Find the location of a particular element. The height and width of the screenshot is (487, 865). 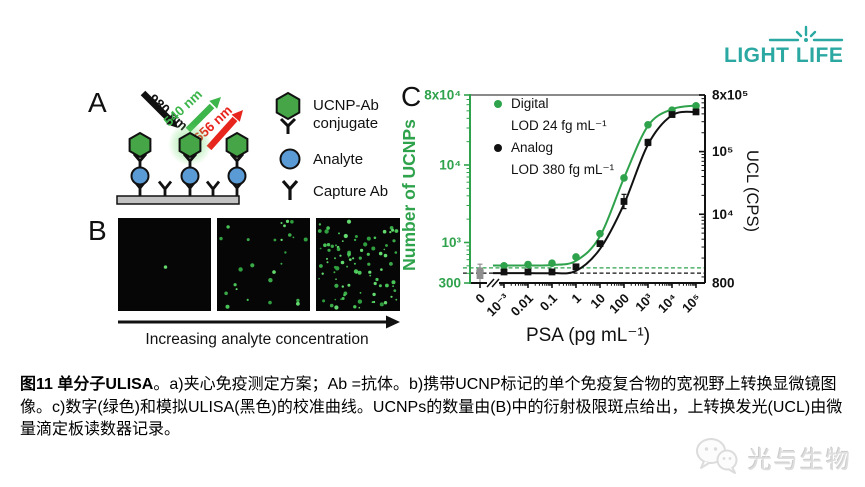

analog-curve is located at coordinates (595, 192).